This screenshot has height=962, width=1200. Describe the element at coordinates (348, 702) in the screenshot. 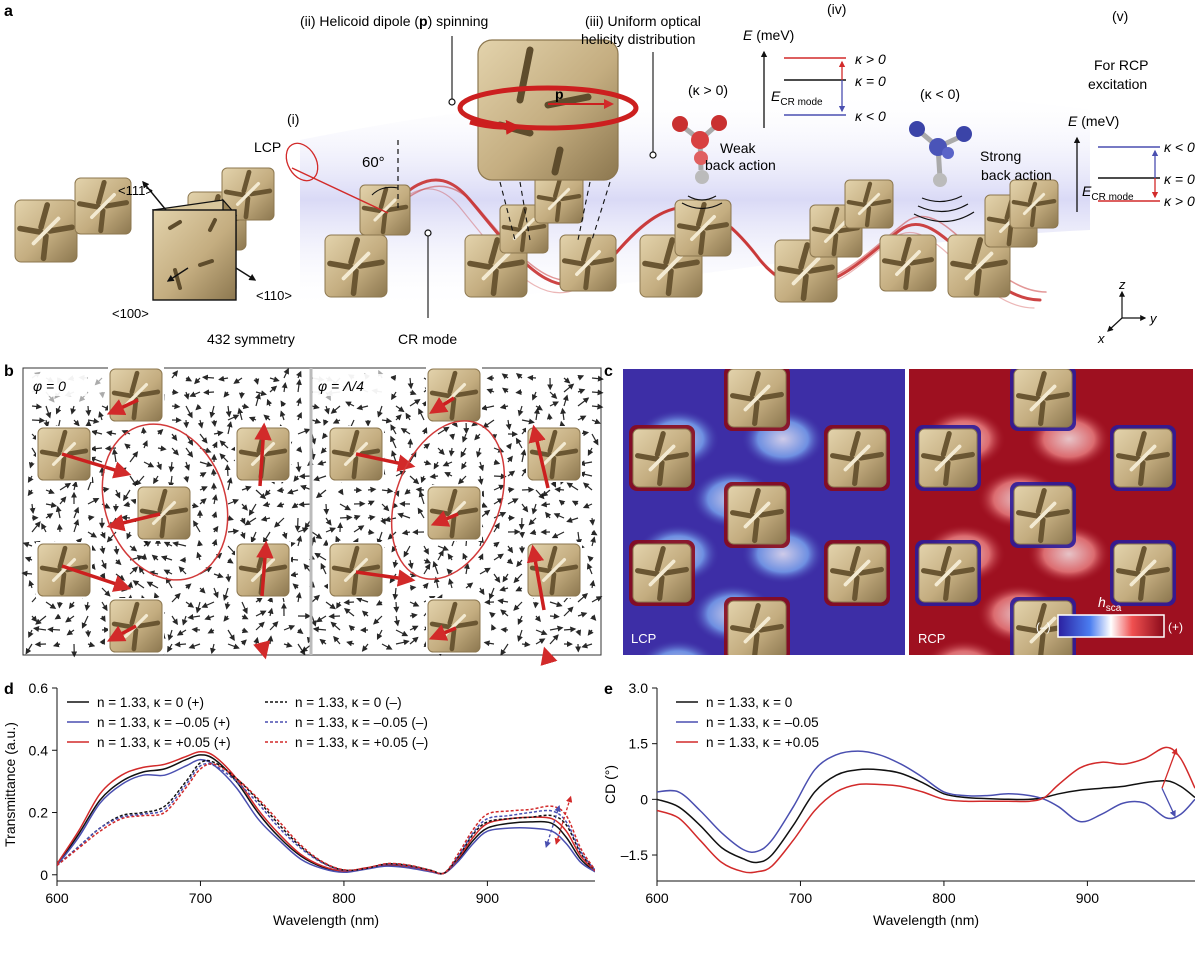

I see `legend-entry: n = 1.33, κ = 0 (–)` at that location.